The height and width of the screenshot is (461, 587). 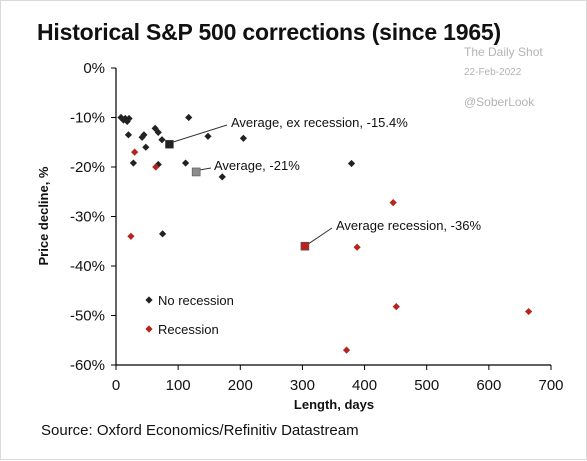 I want to click on average-all-marker, so click(x=196, y=172).